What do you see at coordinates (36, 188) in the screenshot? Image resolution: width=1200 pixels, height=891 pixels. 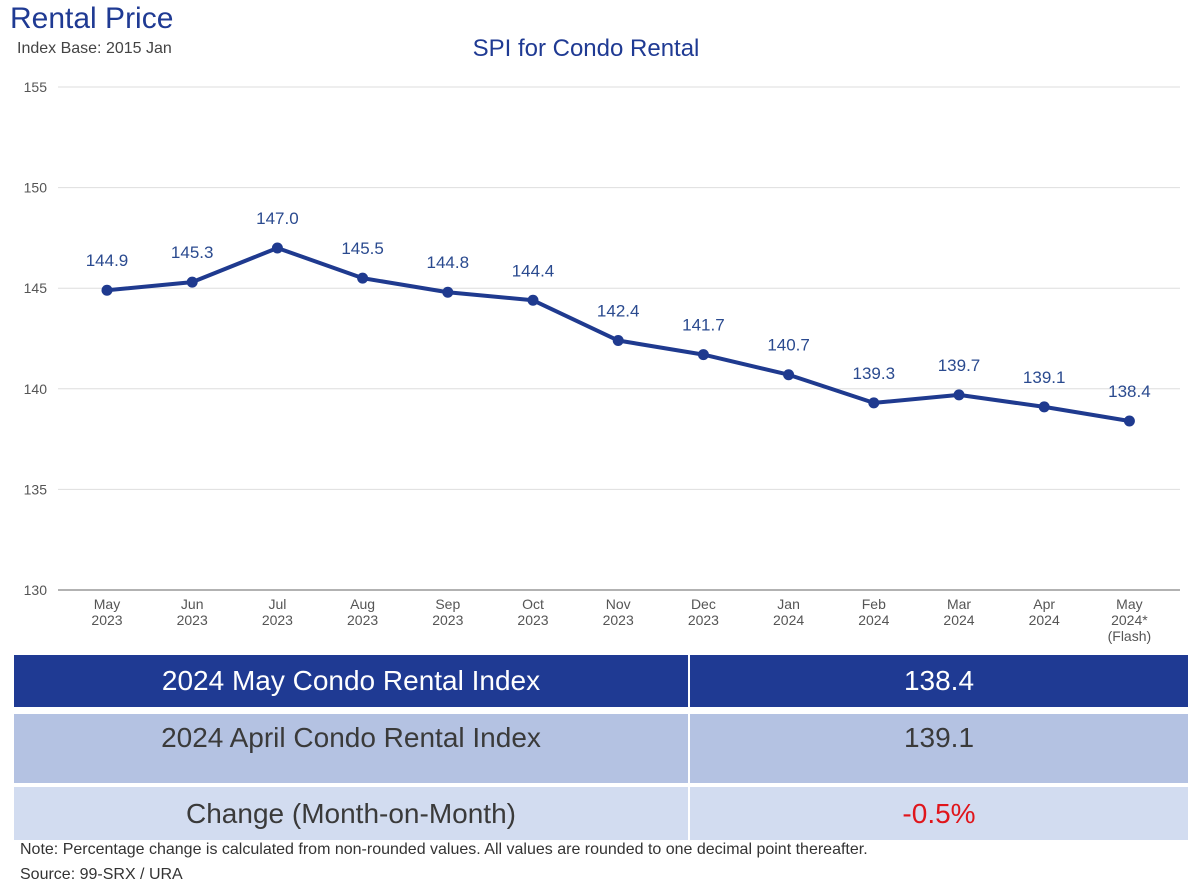 I see `y-tick-label: 150` at bounding box center [36, 188].